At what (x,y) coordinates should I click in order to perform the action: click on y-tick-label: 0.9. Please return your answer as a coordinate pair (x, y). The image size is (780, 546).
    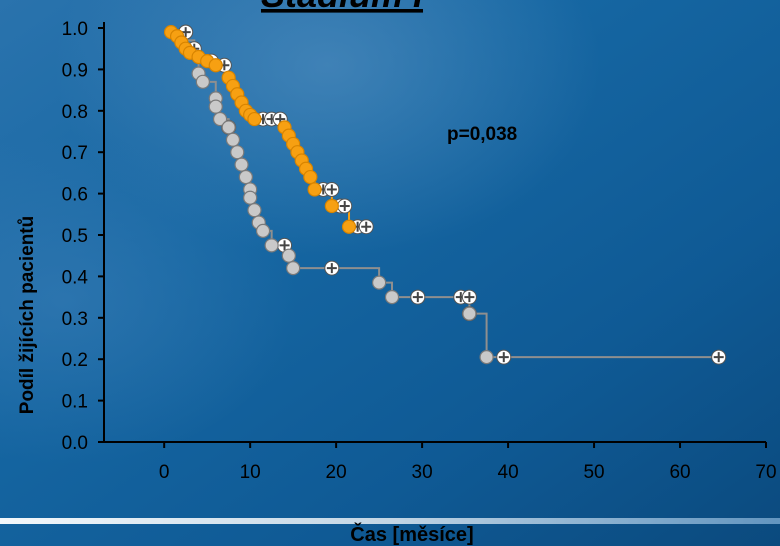
    Looking at the image, I should click on (75, 70).